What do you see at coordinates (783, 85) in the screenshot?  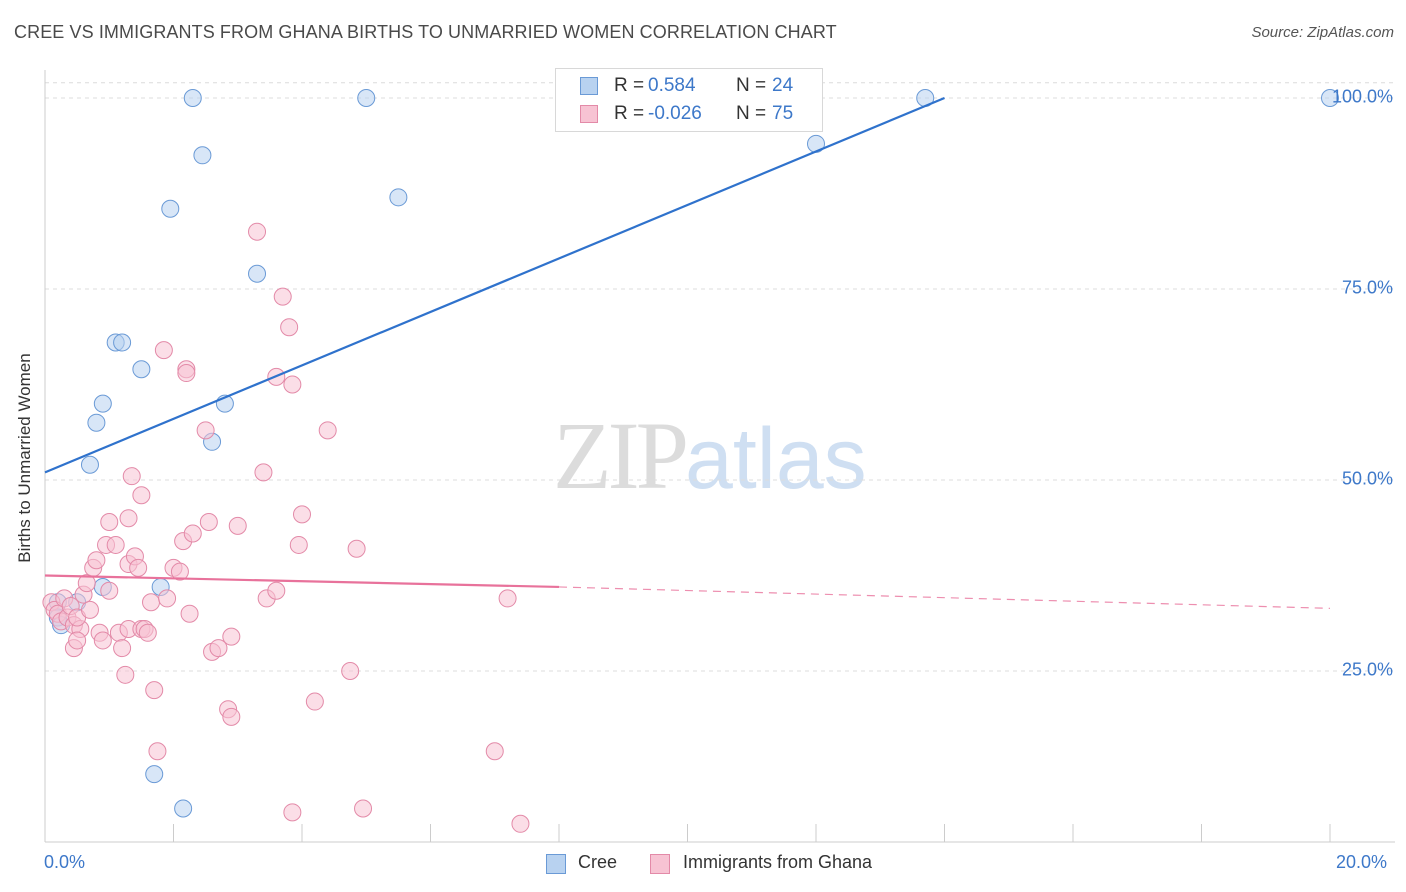 I see `n-value: 24` at bounding box center [783, 85].